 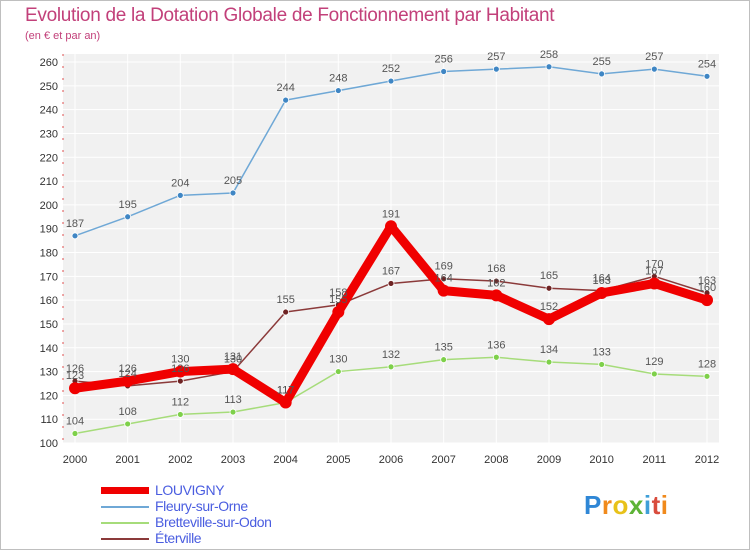 I want to click on legend-label-bretteville: Bretteville-sur-Odon, so click(x=213, y=522).